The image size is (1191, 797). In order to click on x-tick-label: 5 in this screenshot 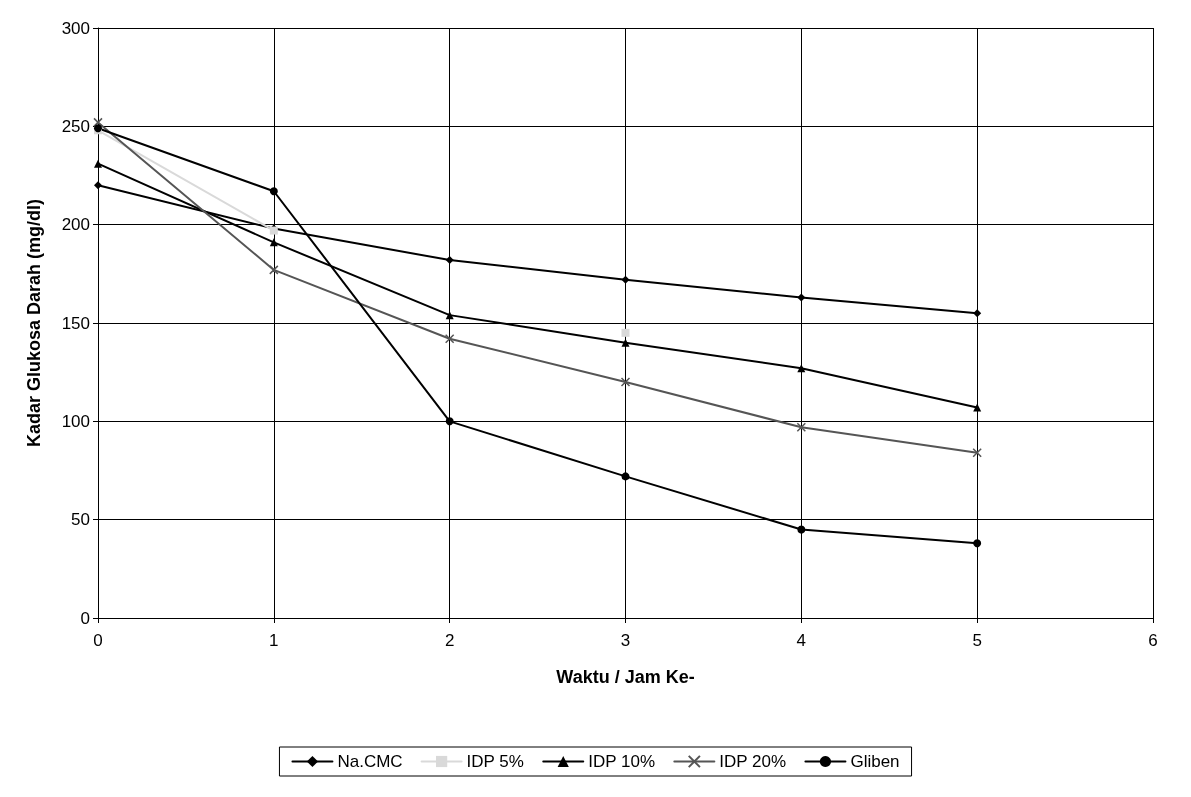, I will do `click(977, 640)`.